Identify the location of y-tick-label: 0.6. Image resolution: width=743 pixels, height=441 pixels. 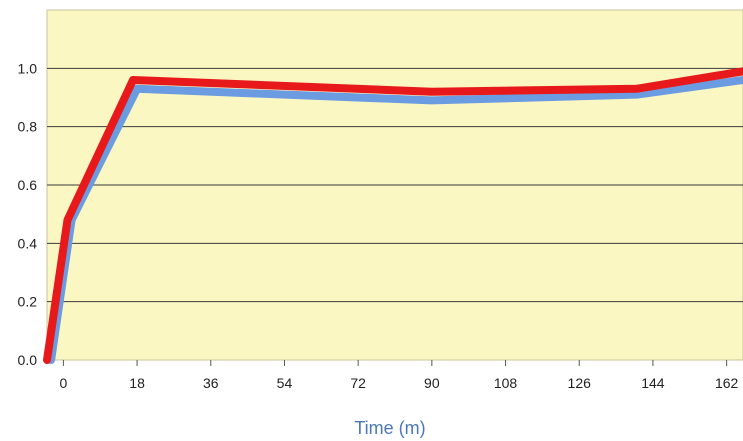
(28, 185).